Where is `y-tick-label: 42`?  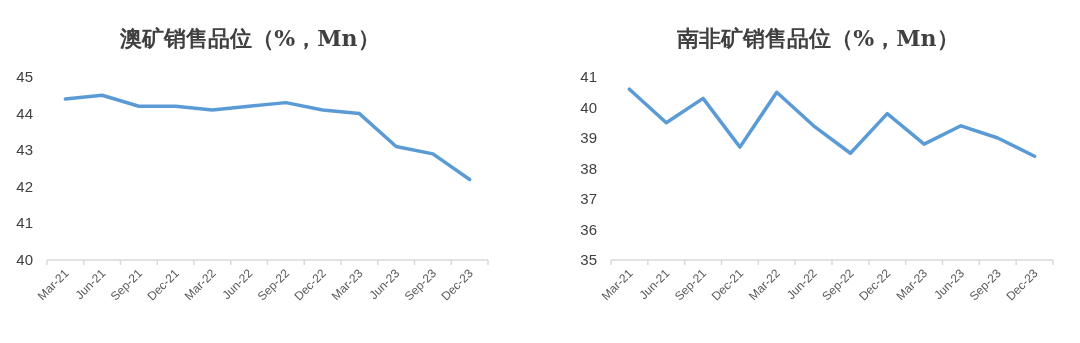 y-tick-label: 42 is located at coordinates (24, 186).